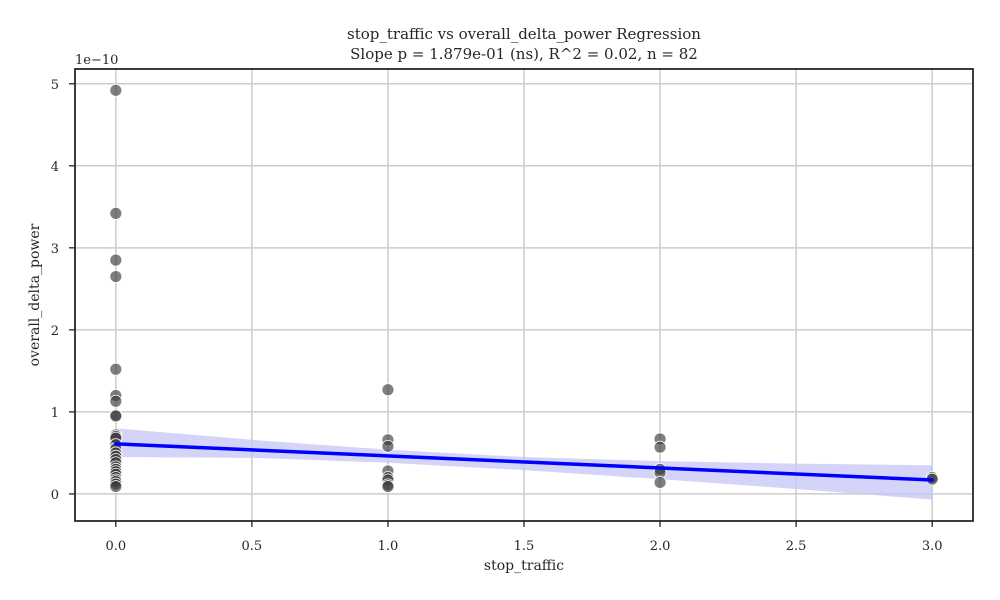  What do you see at coordinates (524, 566) in the screenshot?
I see `x-axis-label: stop_traffic` at bounding box center [524, 566].